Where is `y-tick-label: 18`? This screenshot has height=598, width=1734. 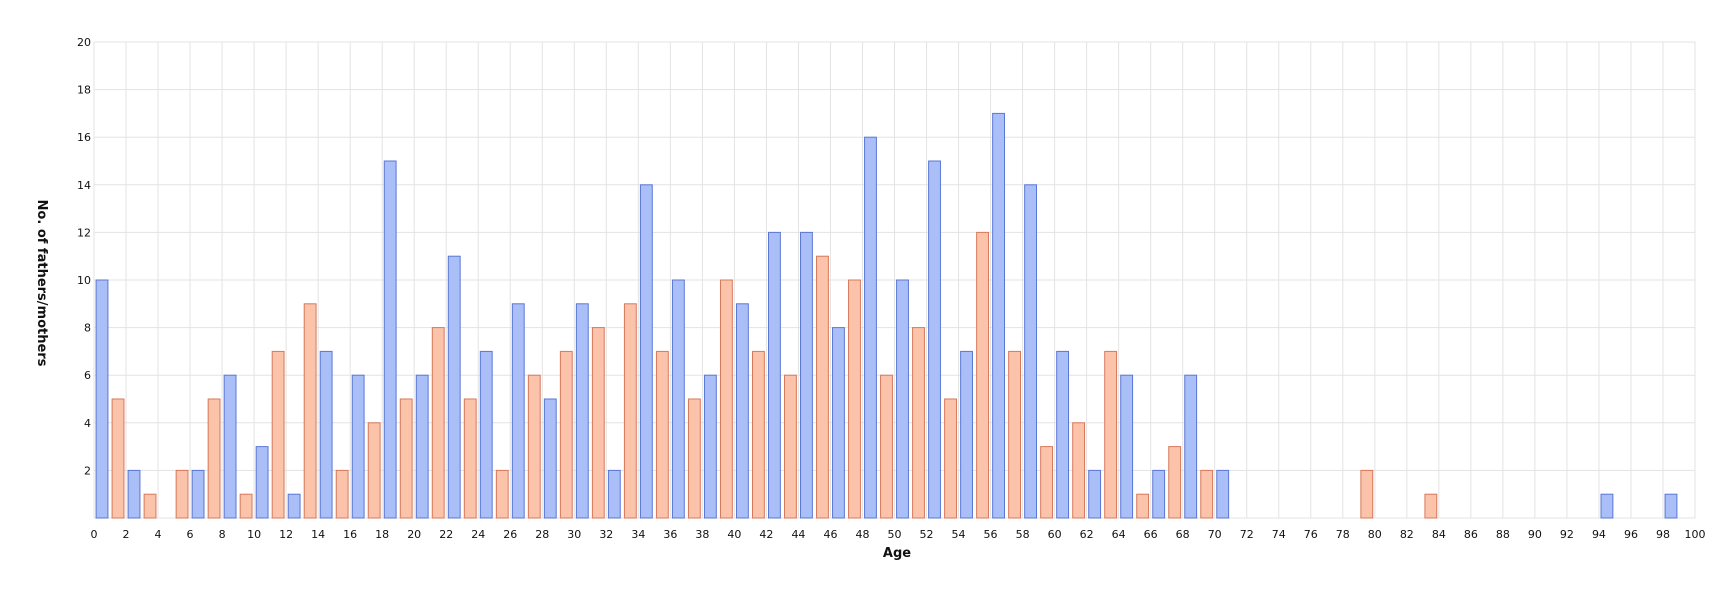
y-tick-label: 18 is located at coordinates (84, 90).